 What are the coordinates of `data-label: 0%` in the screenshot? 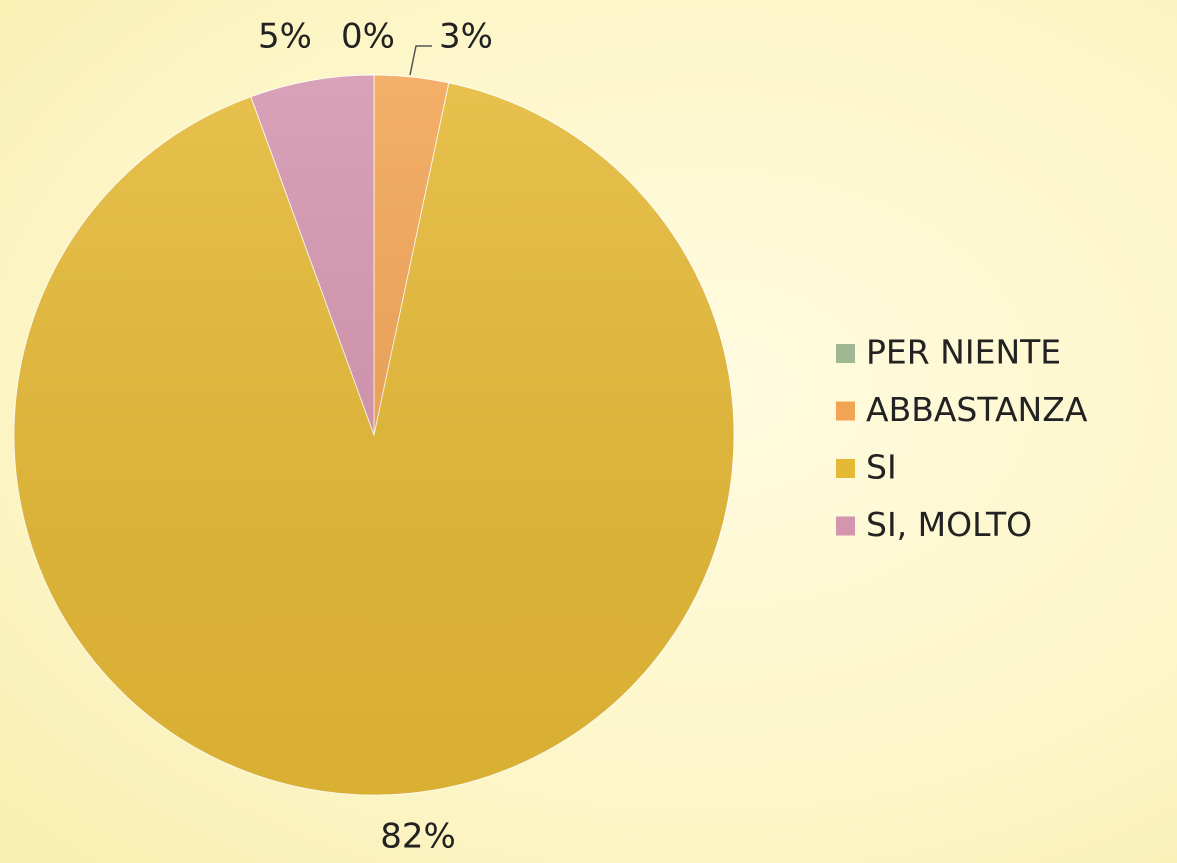 It's located at (368, 37).